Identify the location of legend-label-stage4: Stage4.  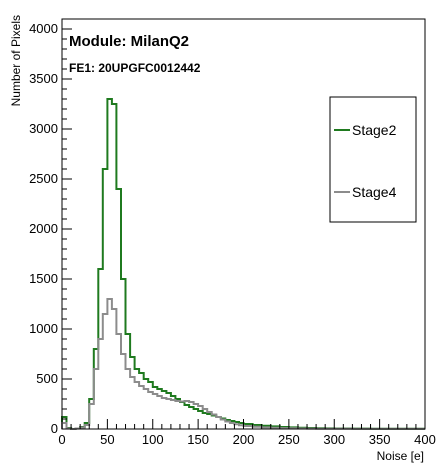
(374, 192).